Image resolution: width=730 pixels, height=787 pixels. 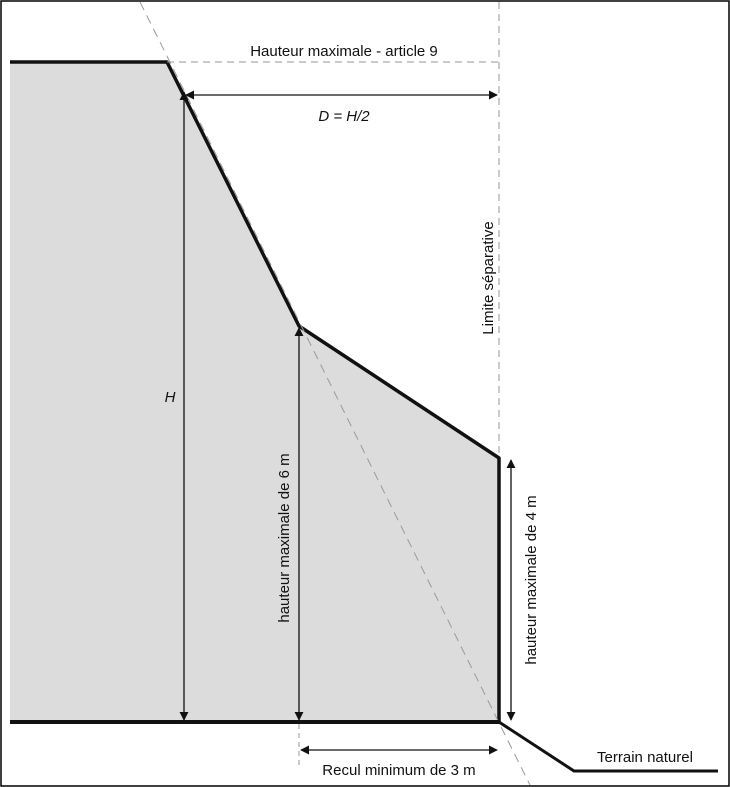 I want to click on natural-terrain-line, so click(x=608, y=746).